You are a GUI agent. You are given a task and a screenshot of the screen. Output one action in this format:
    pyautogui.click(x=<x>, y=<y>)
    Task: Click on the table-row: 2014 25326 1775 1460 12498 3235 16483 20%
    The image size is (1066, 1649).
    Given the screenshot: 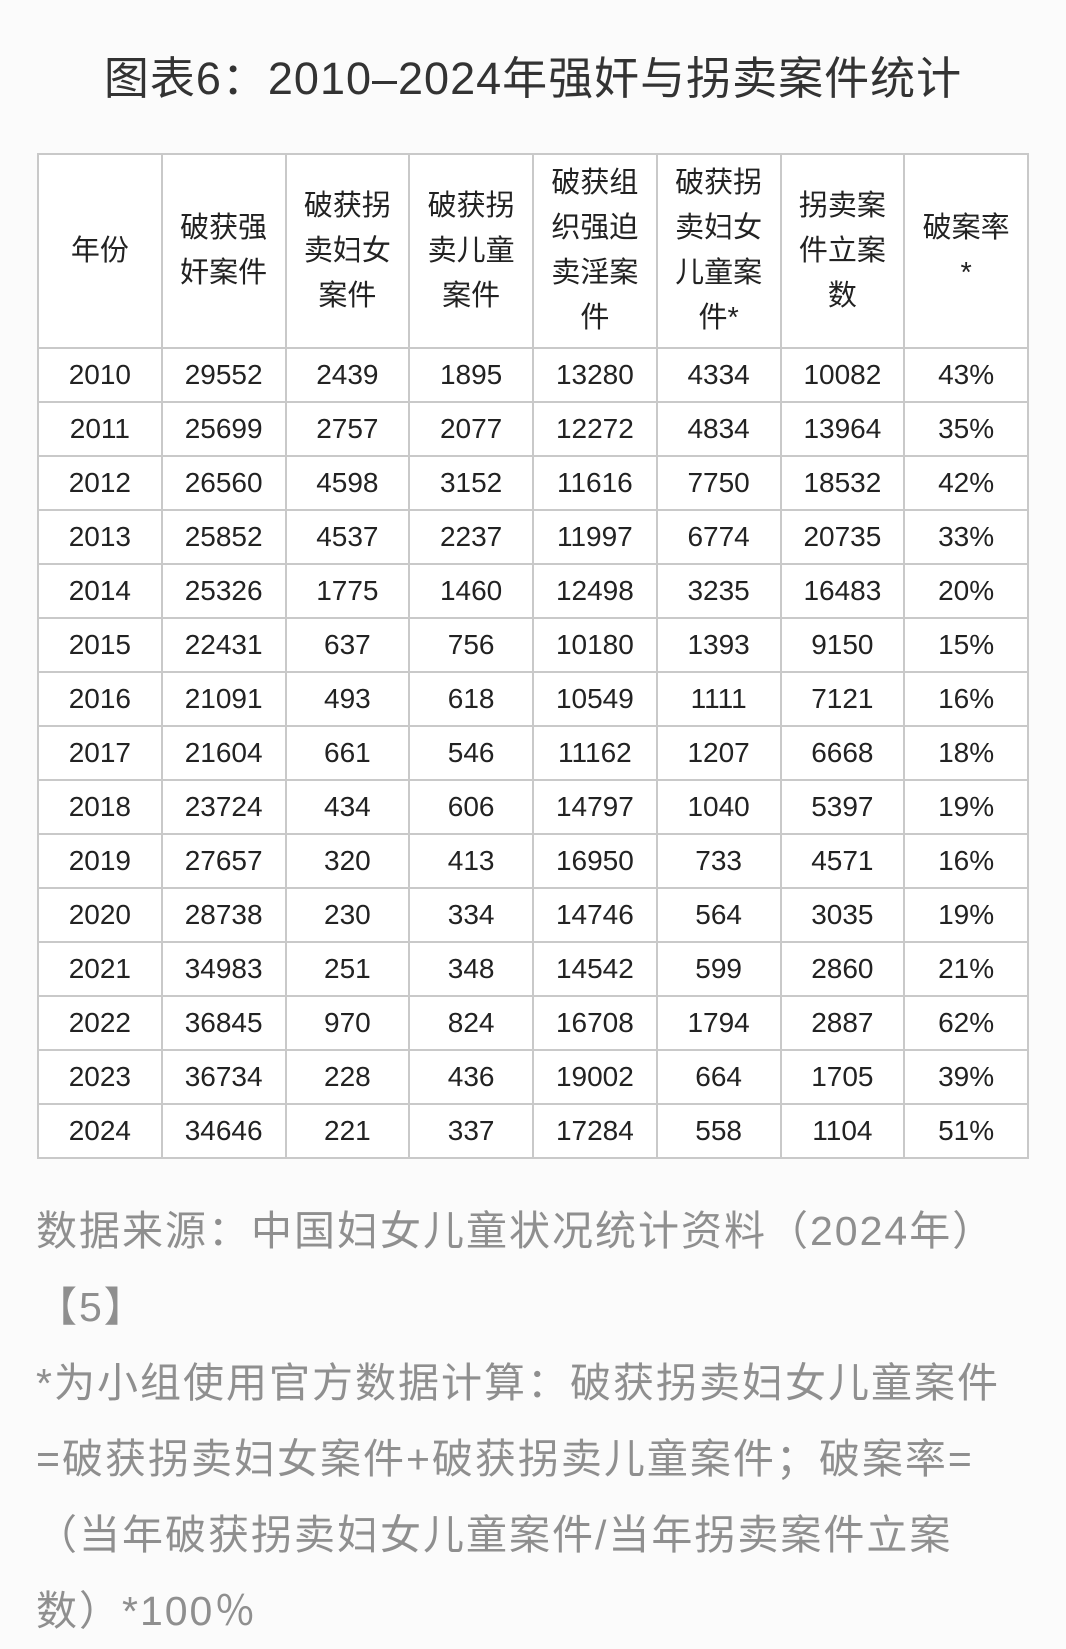 What is the action you would take?
    pyautogui.click(x=533, y=591)
    